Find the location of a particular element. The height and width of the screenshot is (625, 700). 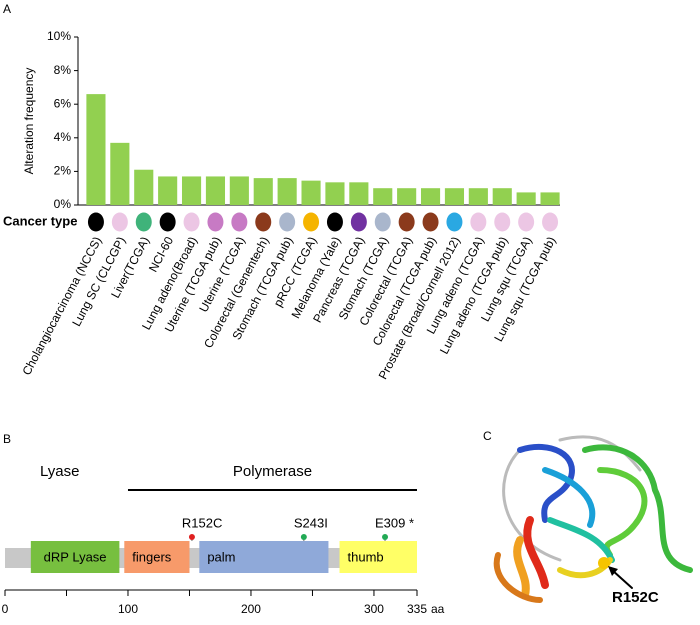

domain-label: dRP Lyase is located at coordinates (75, 556).